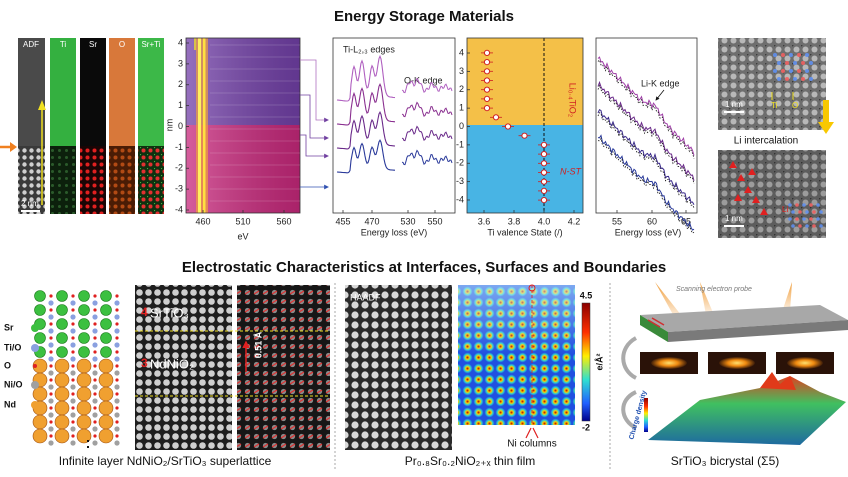  Describe the element at coordinates (365, 297) in the screenshot. I see `image-label: HAADF` at that location.